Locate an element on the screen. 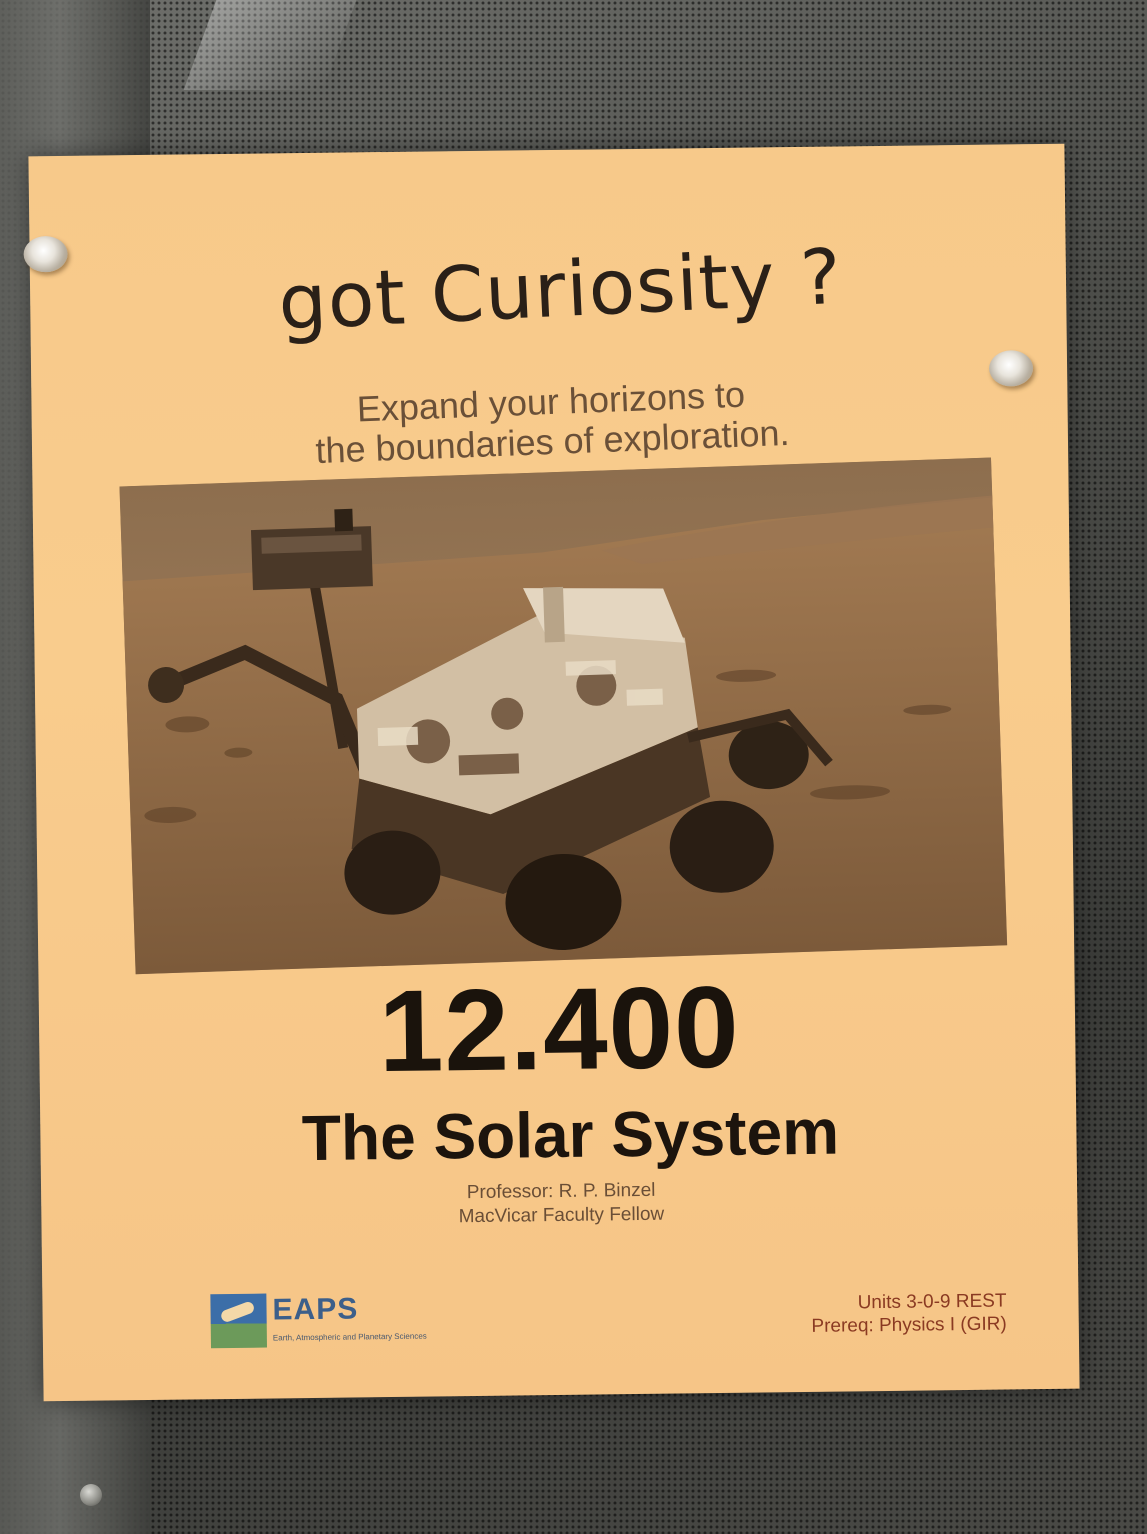  course-units: Units 3-0-9 REST is located at coordinates (932, 1302).